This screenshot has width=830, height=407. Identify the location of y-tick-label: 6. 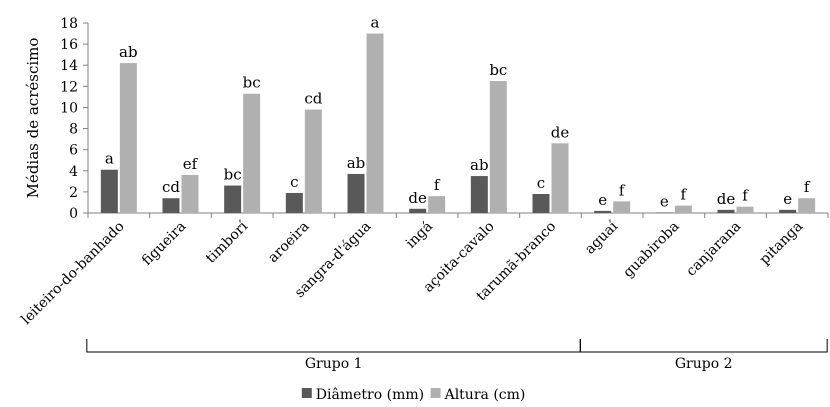
(73, 151).